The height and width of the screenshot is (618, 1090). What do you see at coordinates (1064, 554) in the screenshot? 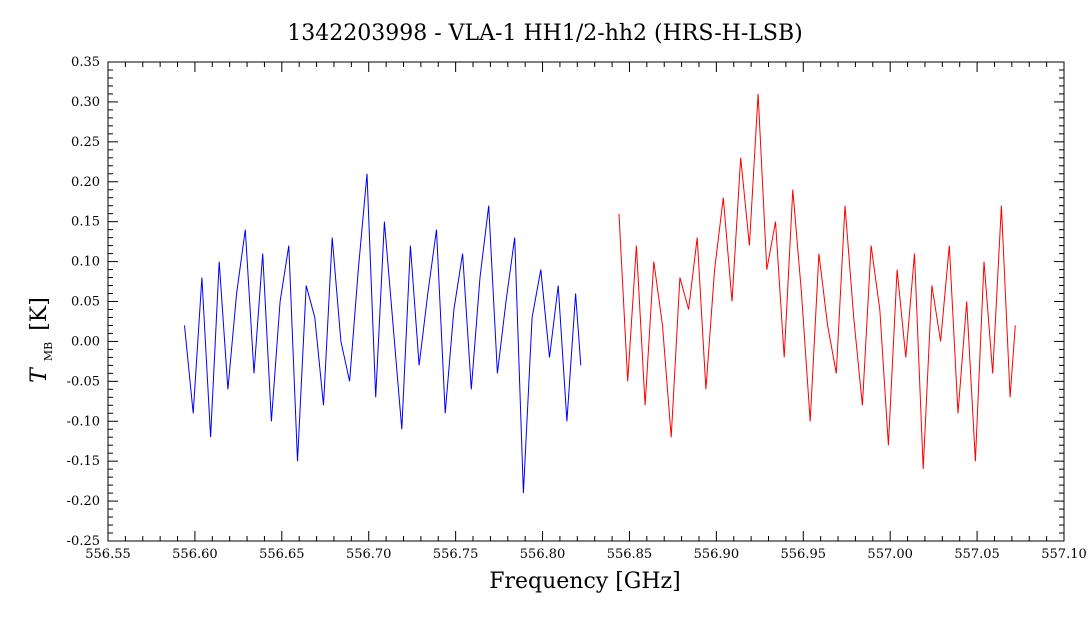
I see `x-tick-label: 557.10` at bounding box center [1064, 554].